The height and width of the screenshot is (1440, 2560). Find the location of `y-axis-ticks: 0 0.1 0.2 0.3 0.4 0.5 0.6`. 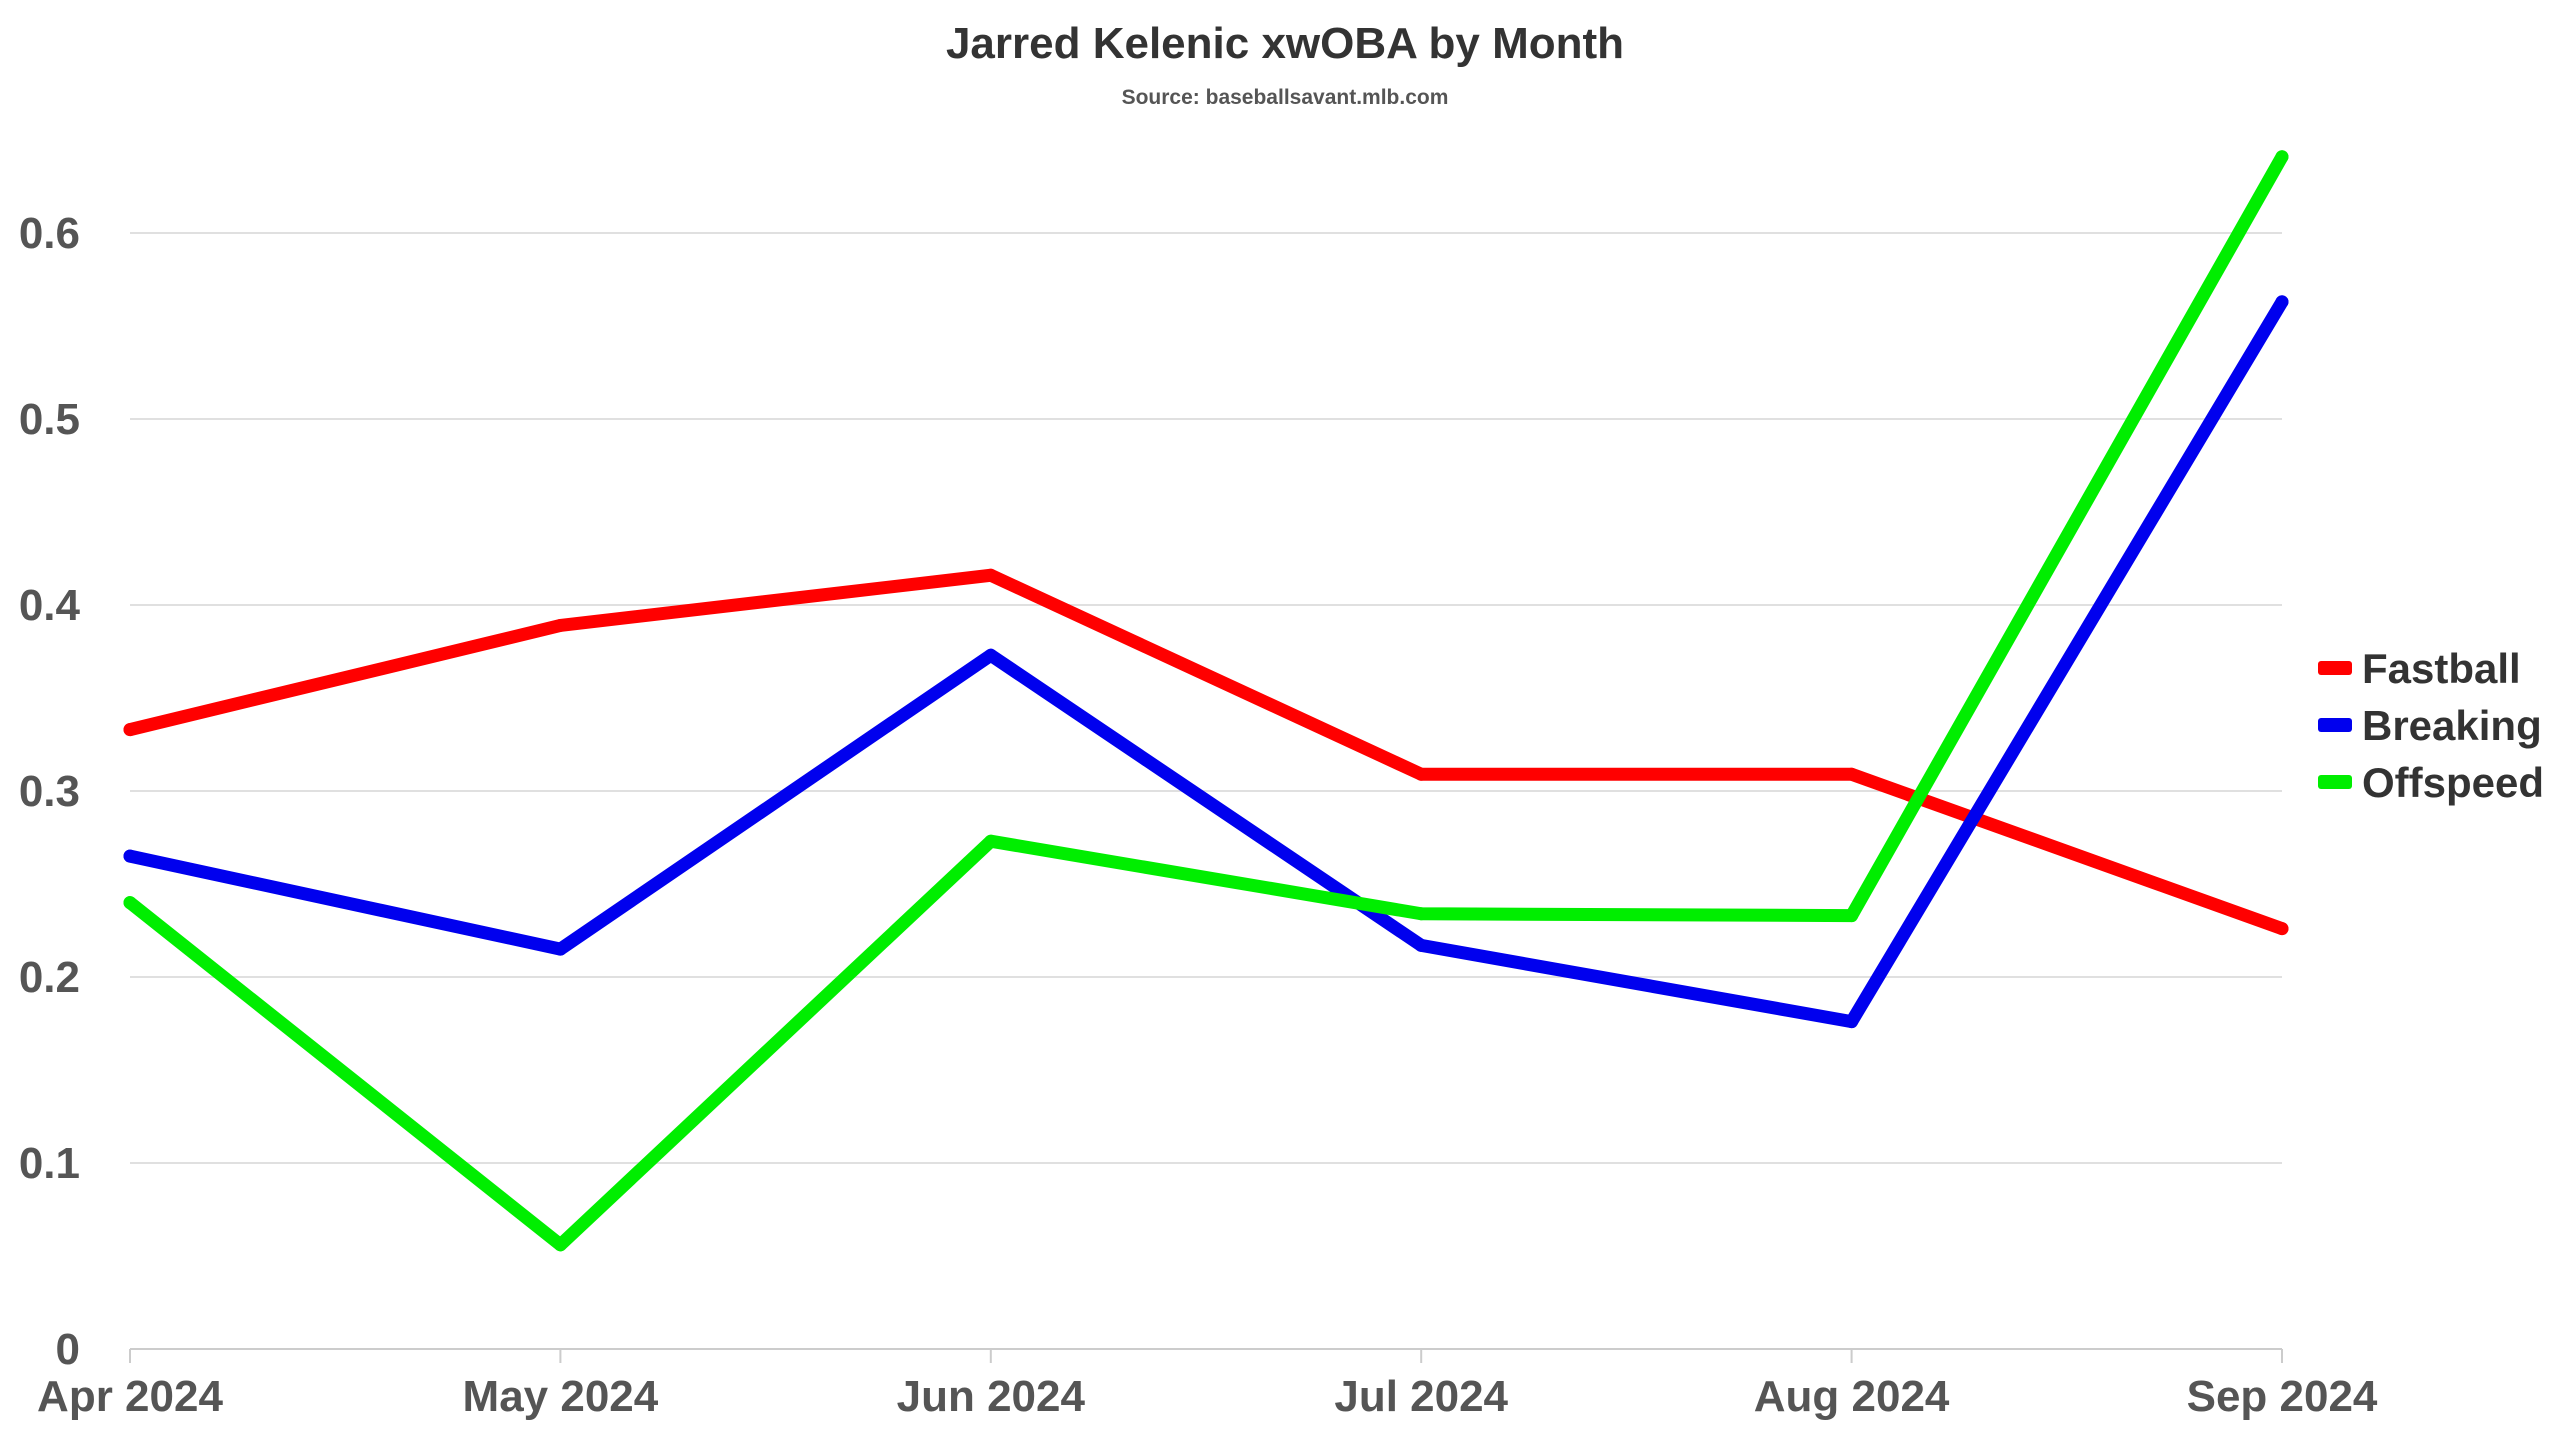

y-axis-ticks: 0 0.1 0.2 0.3 0.4 0.5 0.6 is located at coordinates (50, 791).